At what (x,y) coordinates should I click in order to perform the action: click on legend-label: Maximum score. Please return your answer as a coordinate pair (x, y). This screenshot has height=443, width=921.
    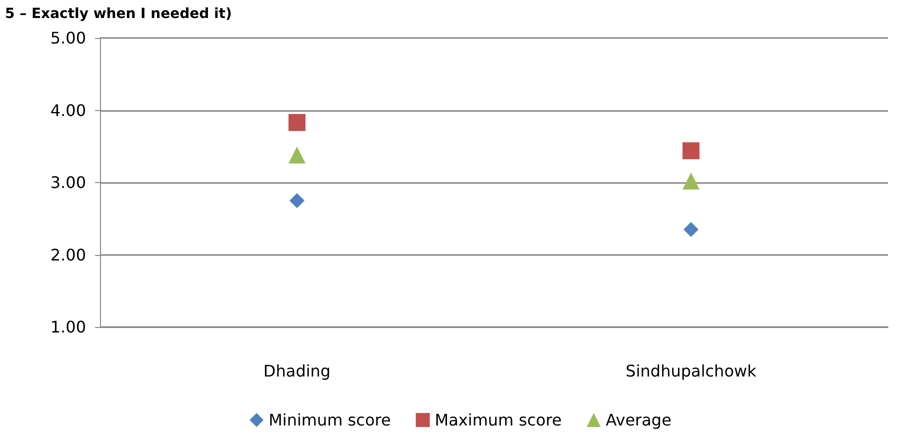
    Looking at the image, I should click on (498, 420).